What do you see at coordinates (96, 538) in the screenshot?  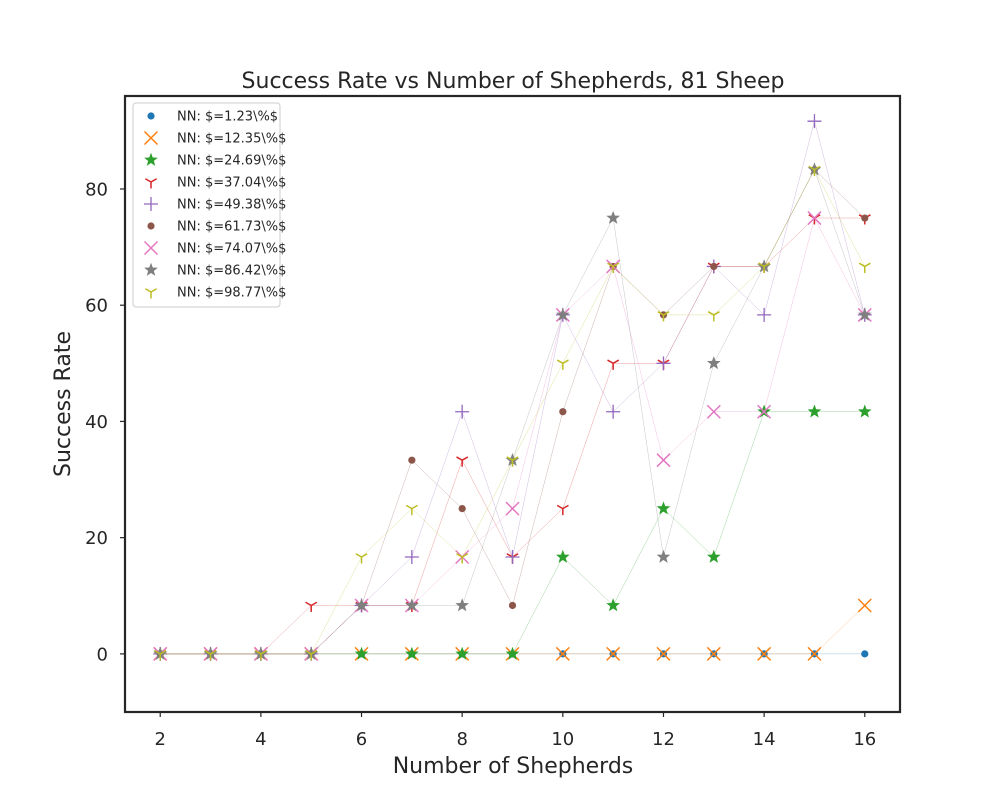 I see `y-tick-label: 20` at bounding box center [96, 538].